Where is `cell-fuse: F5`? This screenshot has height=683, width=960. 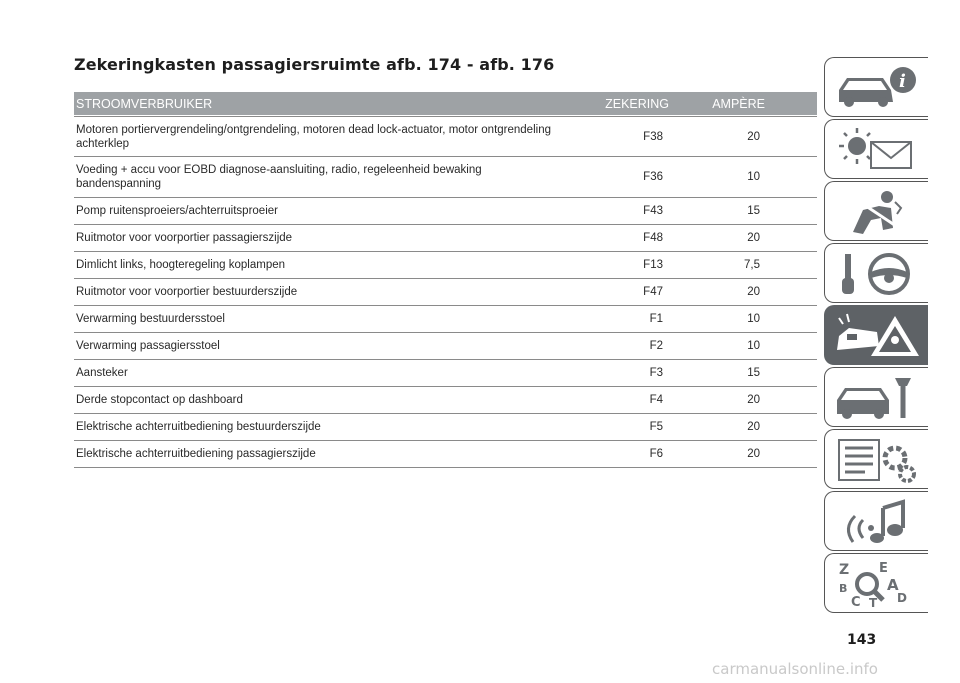
cell-fuse: F5 is located at coordinates (656, 427).